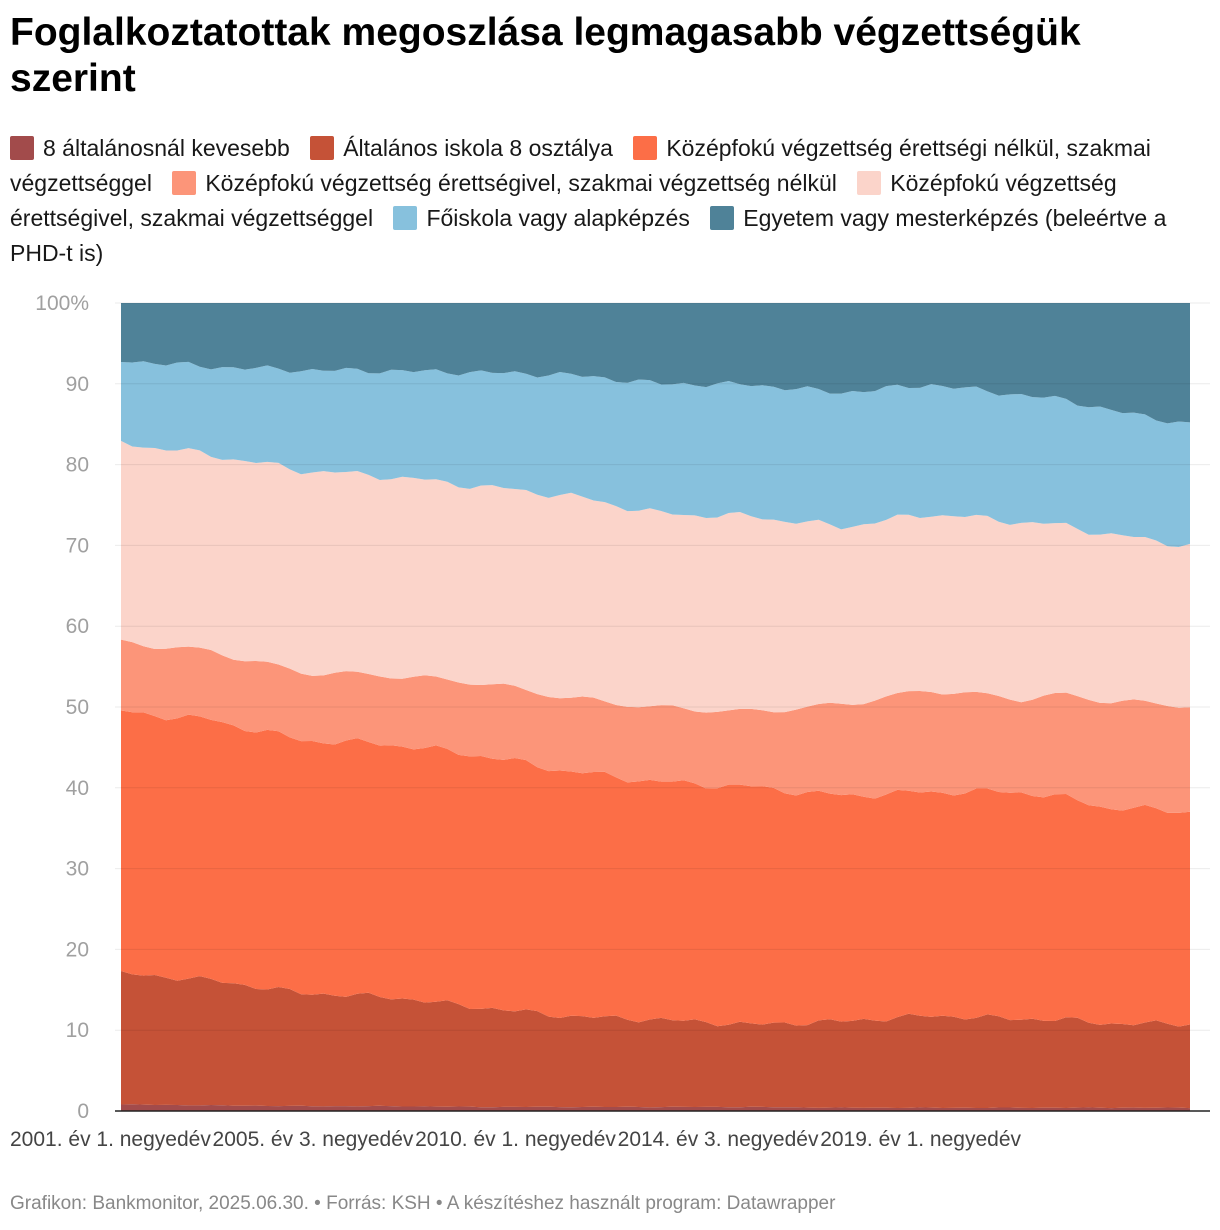 This screenshot has width=1220, height=1230. I want to click on x-tick-label: 2014. év 3. negyedév, so click(718, 1139).